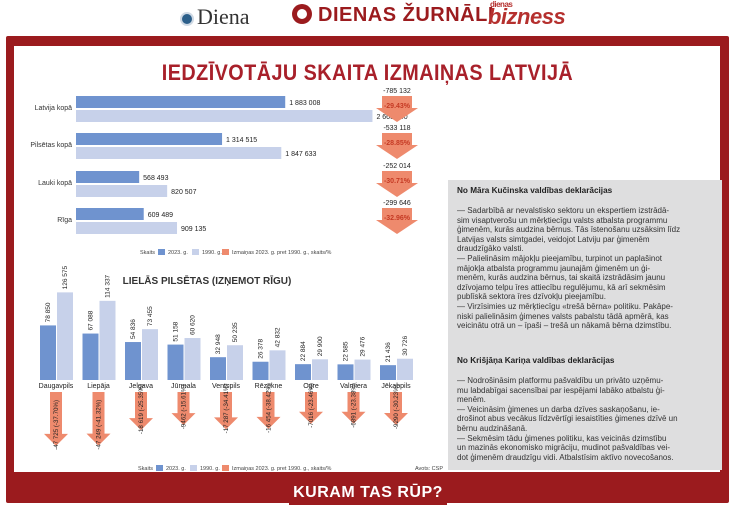  What do you see at coordinates (406, 15) in the screenshot?
I see `zurnali-logo-text: DIENAS ŽURNĀLI` at bounding box center [406, 15].